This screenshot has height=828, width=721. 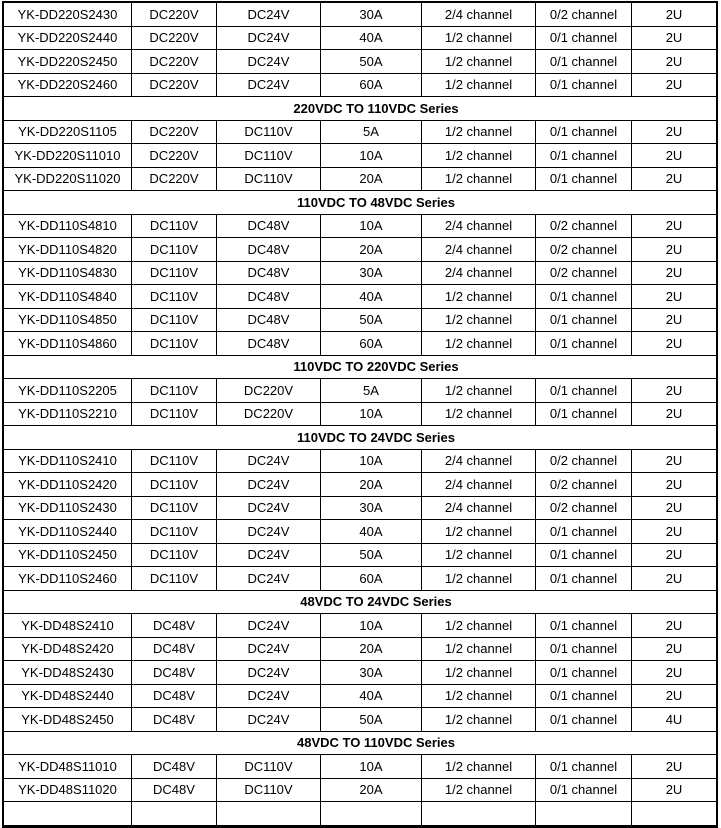 What do you see at coordinates (68, 555) in the screenshot?
I see `model-cell: YK-DD110S2450` at bounding box center [68, 555].